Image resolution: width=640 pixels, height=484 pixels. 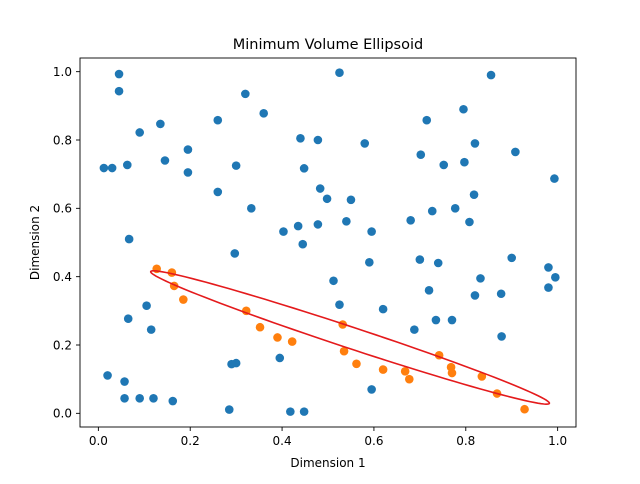 What do you see at coordinates (327, 463) in the screenshot?
I see `x-axis-label: Dimension 1` at bounding box center [327, 463].